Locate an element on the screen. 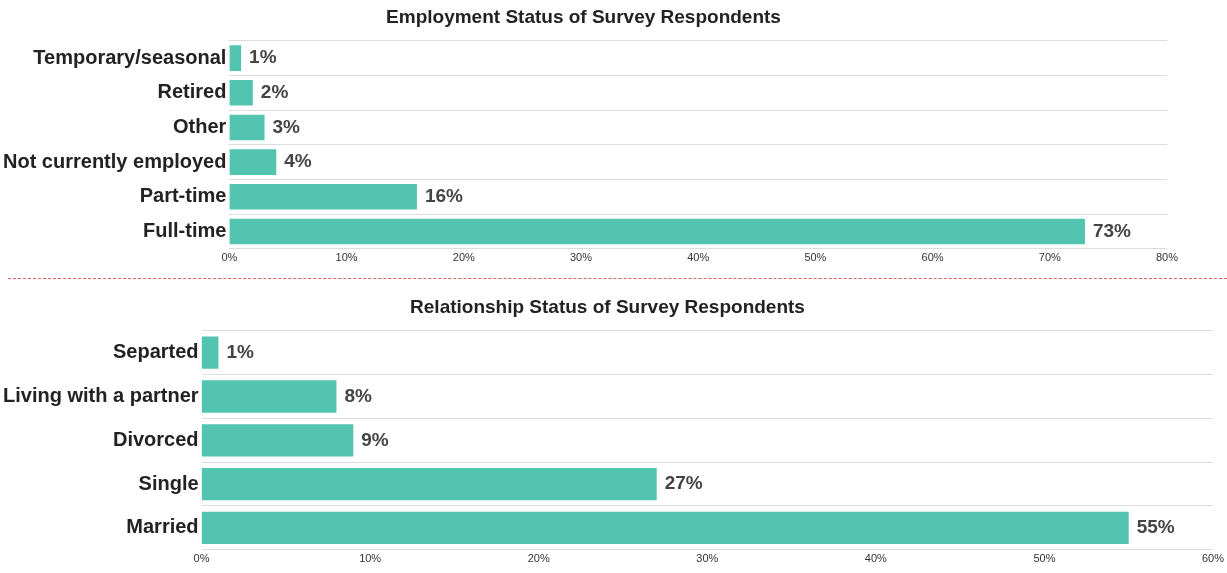  data-label: 4% is located at coordinates (298, 161).